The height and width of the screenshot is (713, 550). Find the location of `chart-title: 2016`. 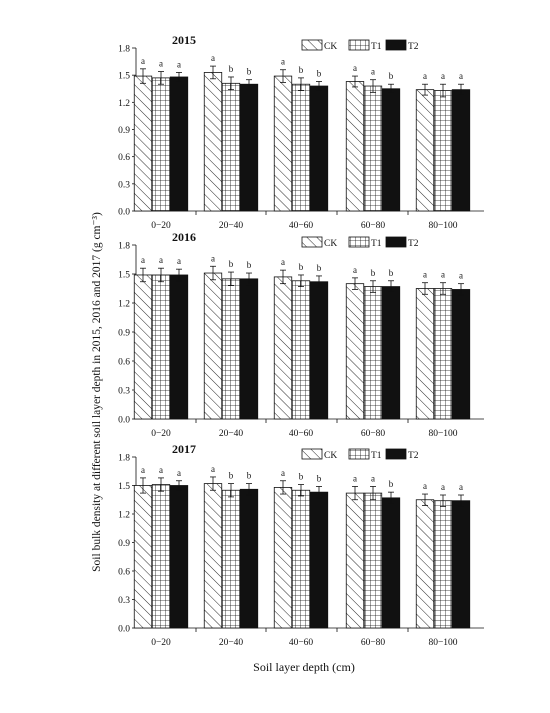

chart-title: 2016 is located at coordinates (184, 237).